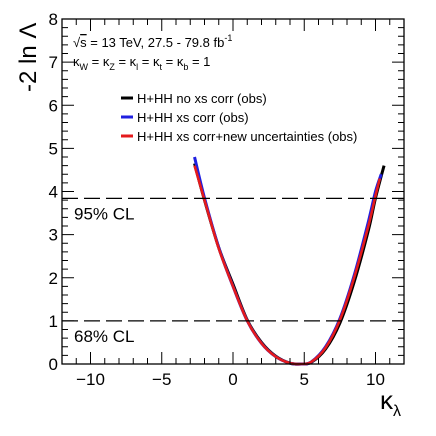 This screenshot has width=436, height=436. What do you see at coordinates (28, 57) in the screenshot?
I see `y-axis-title: -2 ln Λ` at bounding box center [28, 57].